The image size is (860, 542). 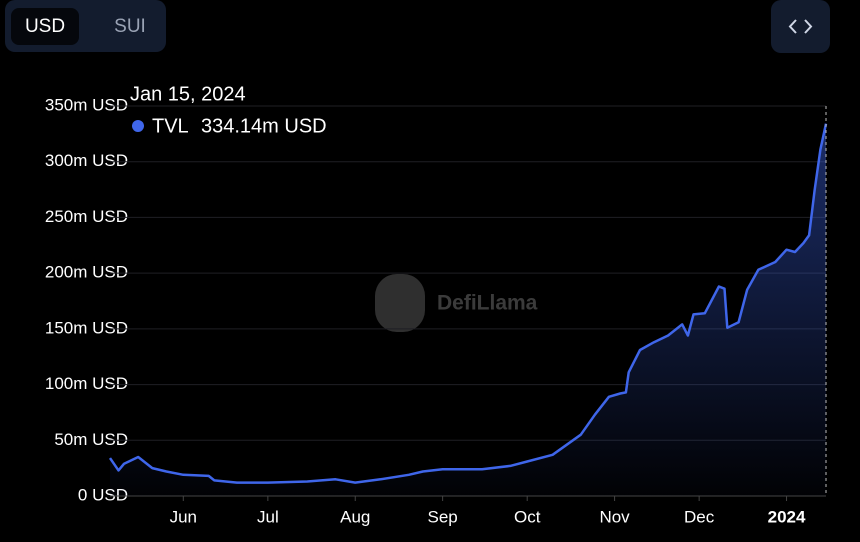 What do you see at coordinates (86, 383) in the screenshot?
I see `y-tick-label: 100m USD` at bounding box center [86, 383].